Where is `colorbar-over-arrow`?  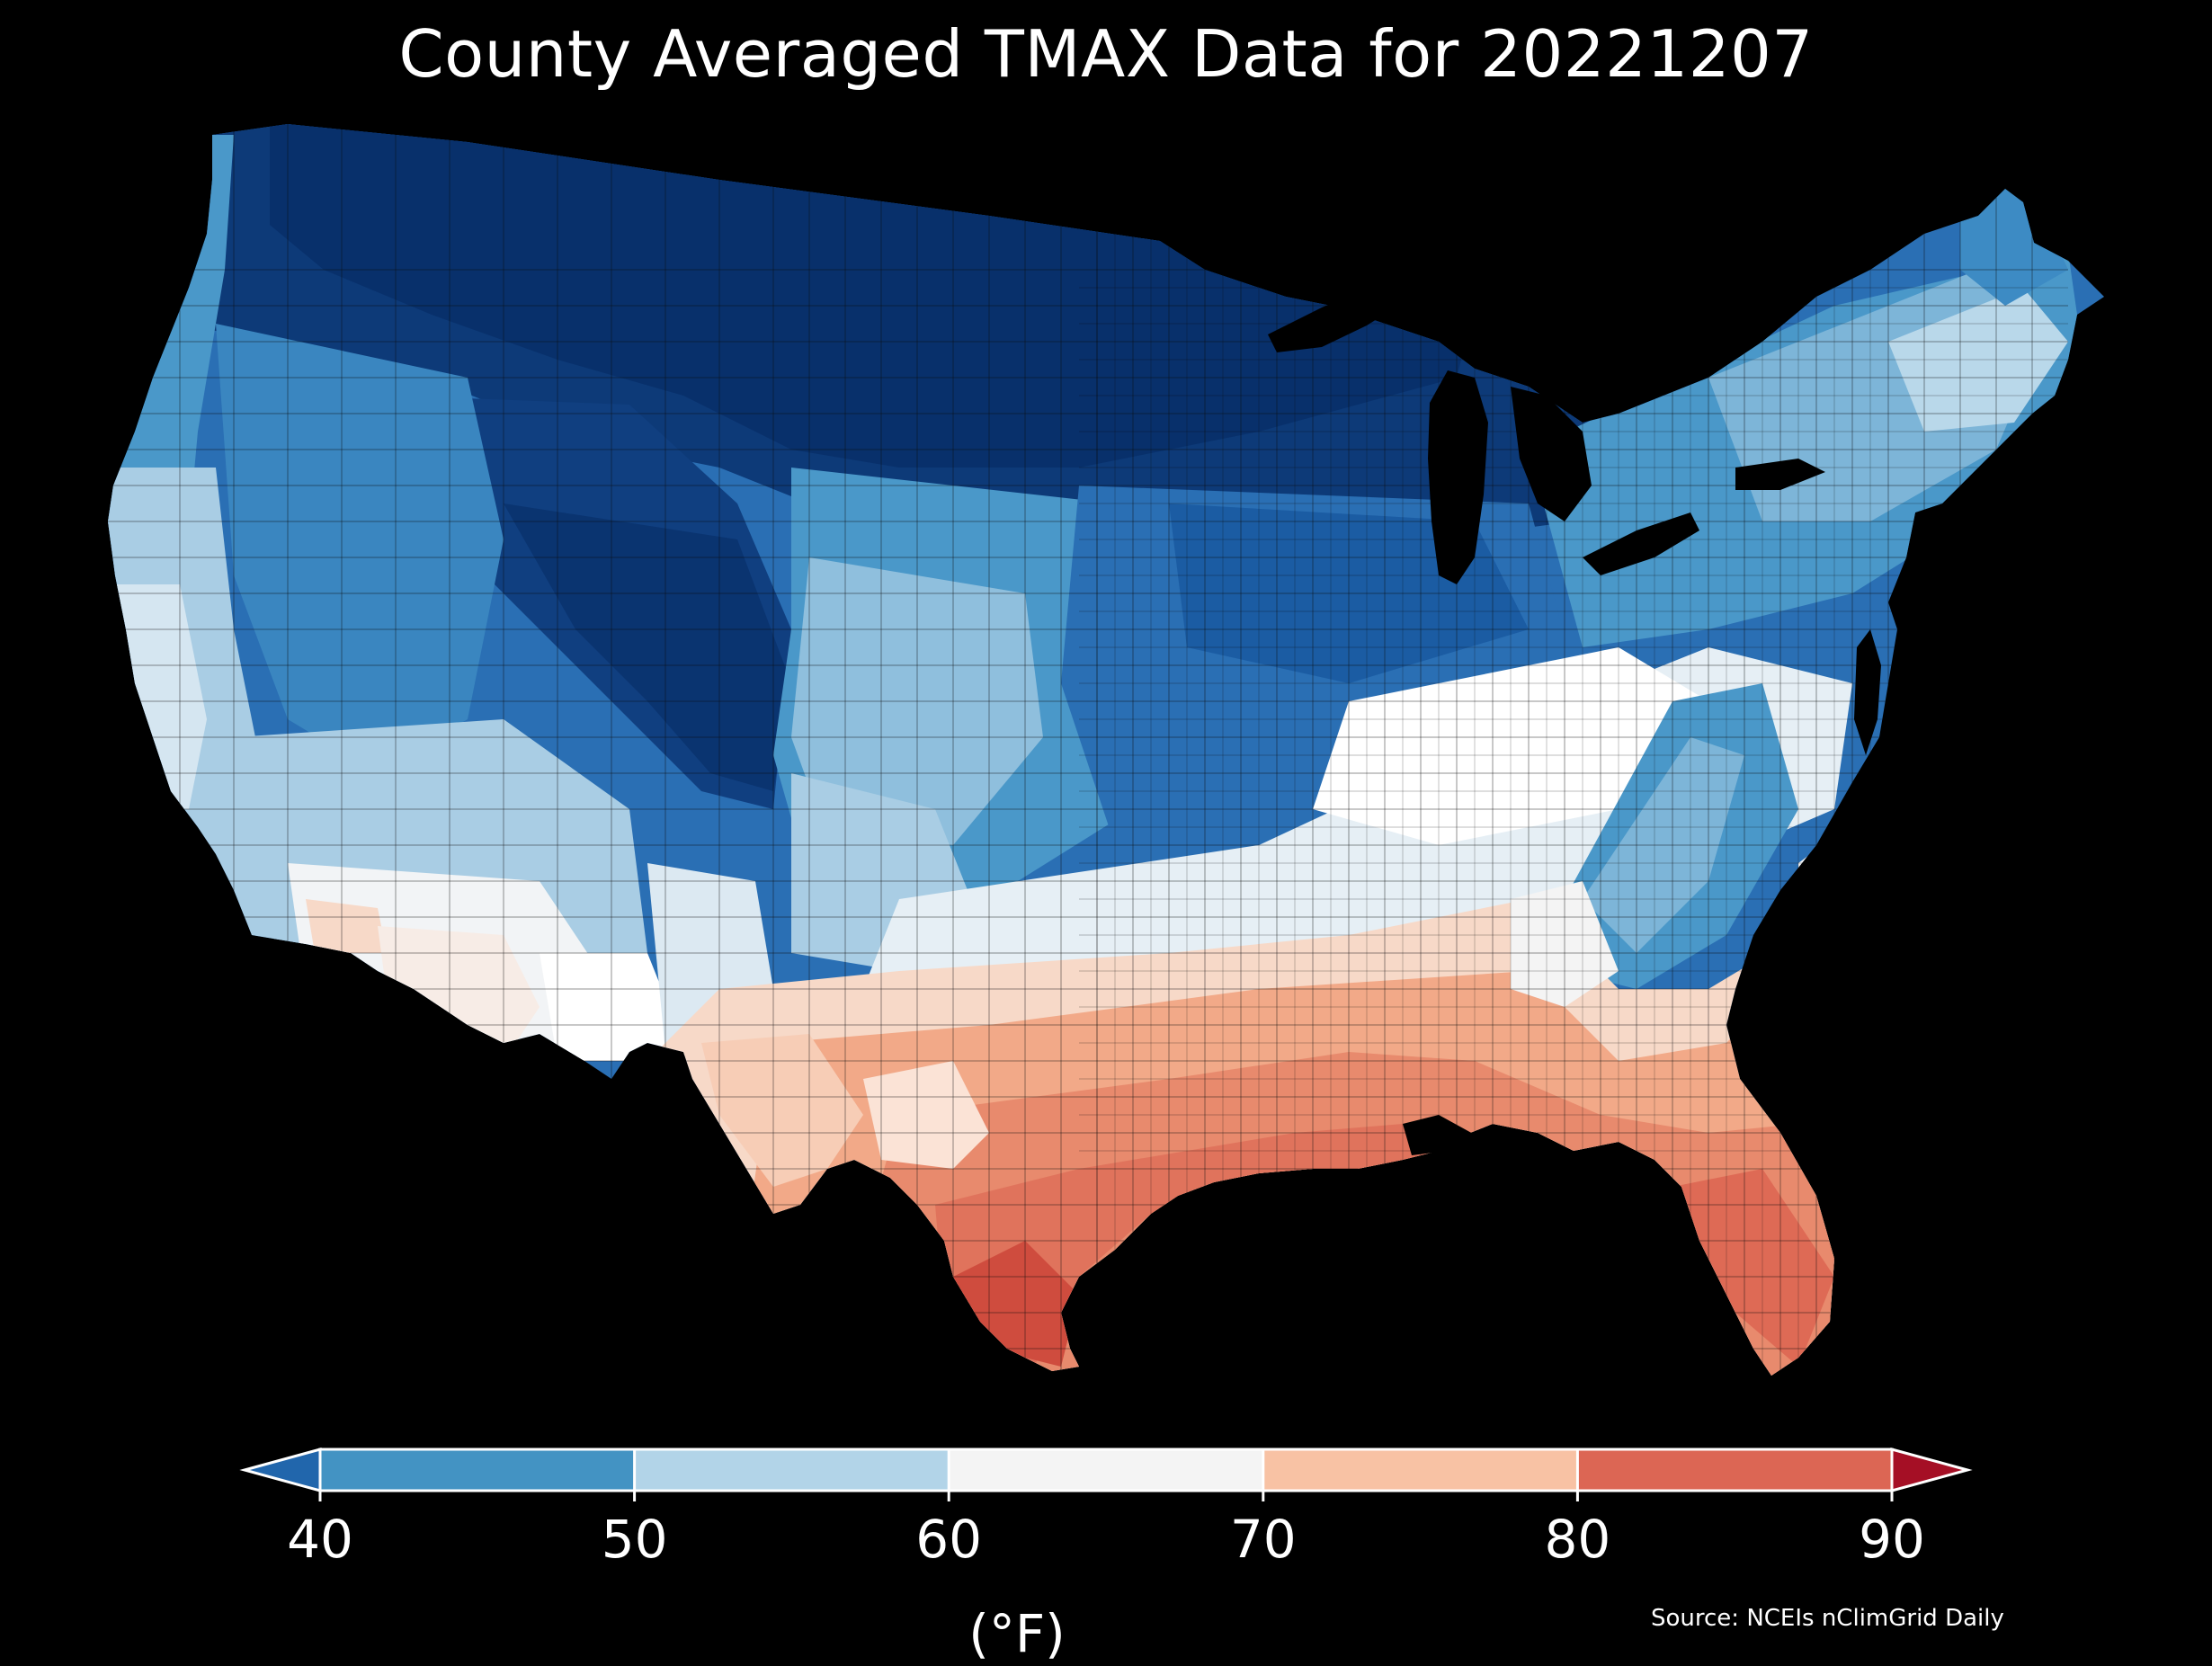 colorbar-over-arrow is located at coordinates (1931, 1470).